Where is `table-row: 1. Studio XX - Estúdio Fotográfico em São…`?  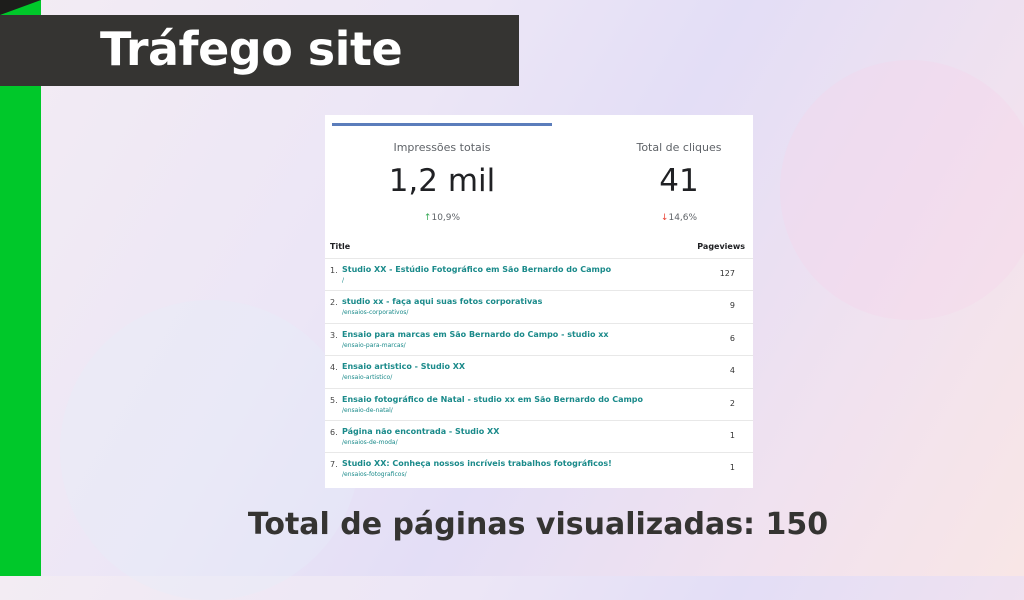 table-row: 1. Studio XX - Estúdio Fotográfico em São… is located at coordinates (539, 274).